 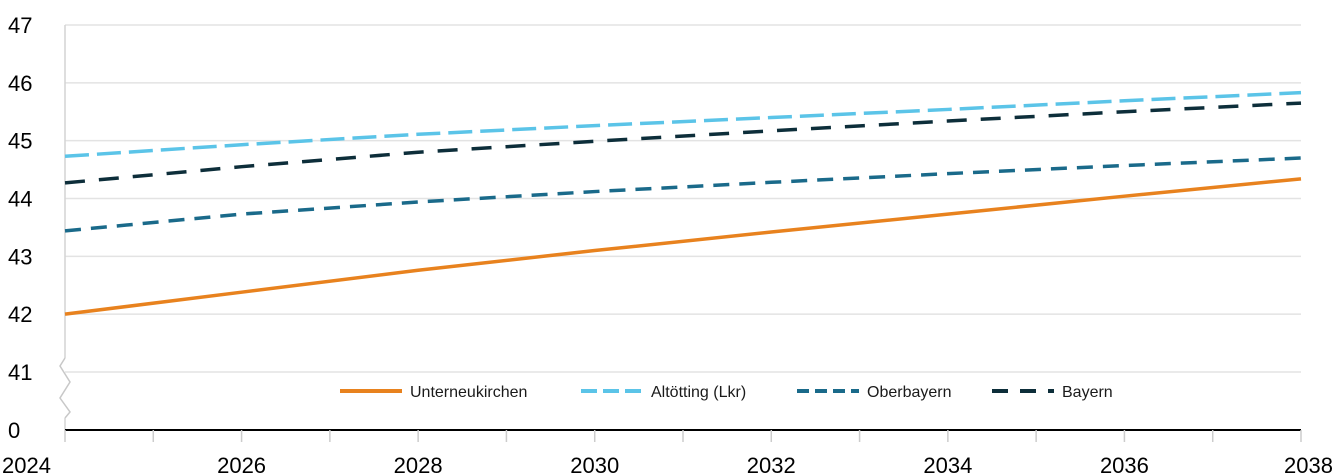 What do you see at coordinates (1124, 464) in the screenshot?
I see `x-tick-label: 2036` at bounding box center [1124, 464].